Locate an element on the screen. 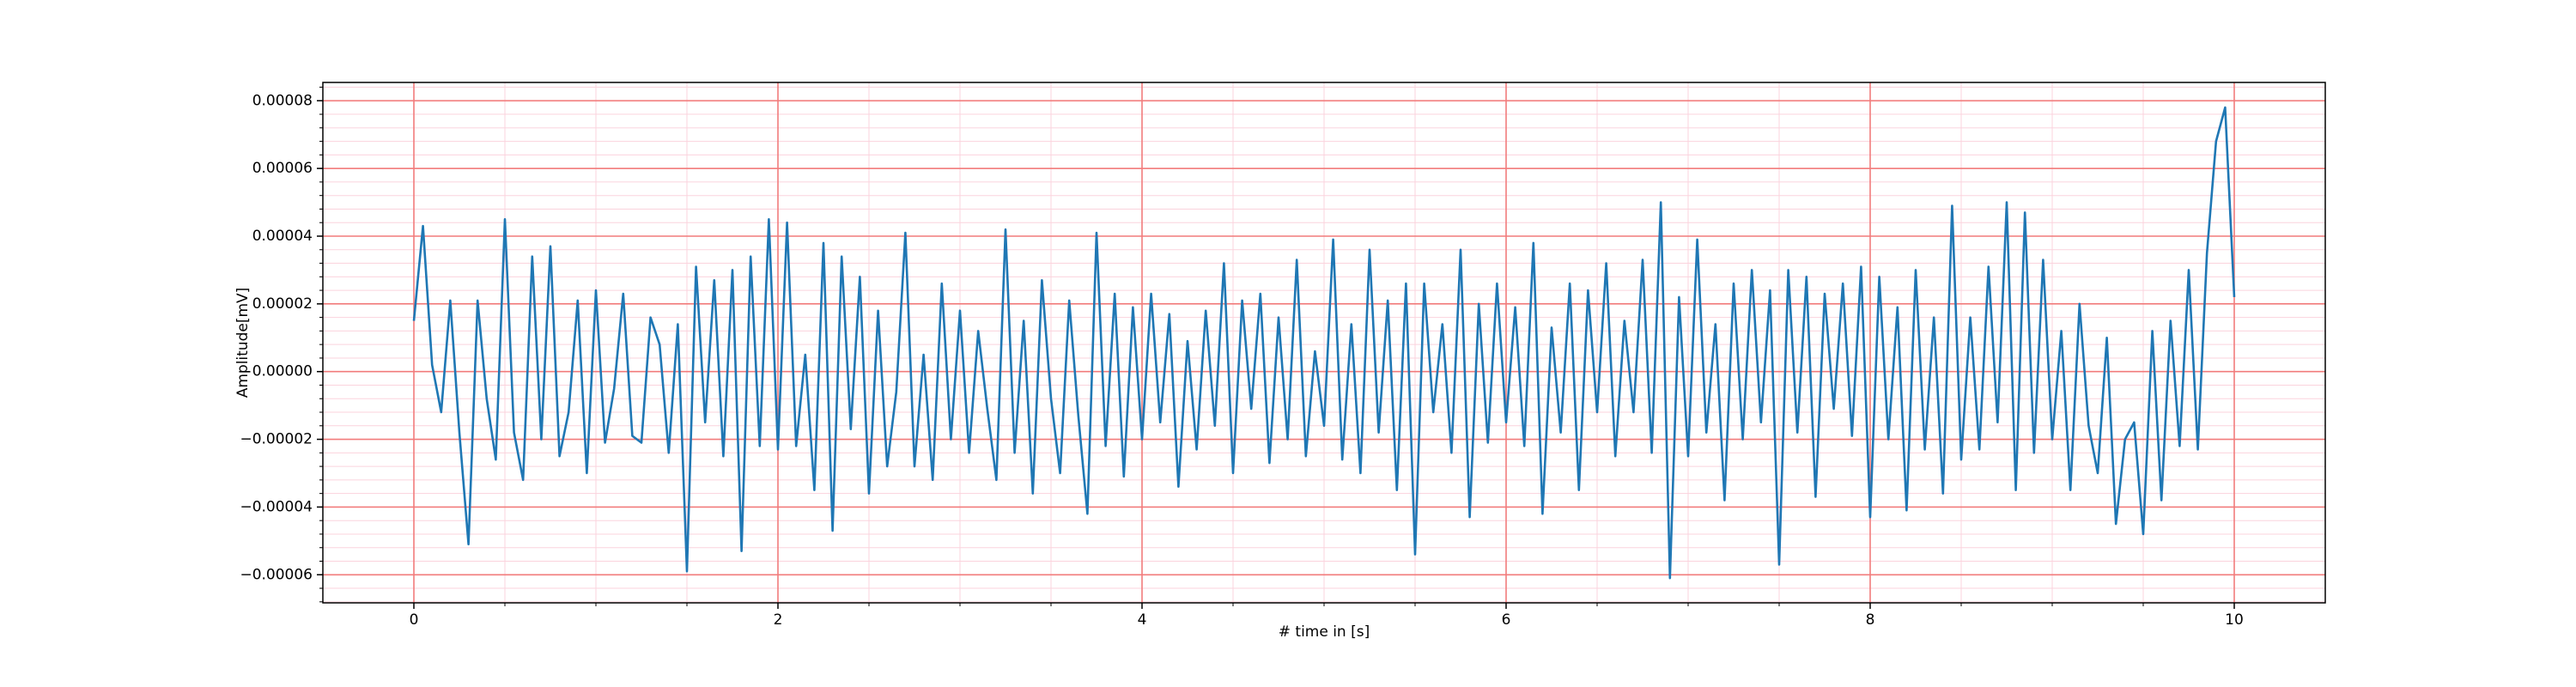 The image size is (2576, 687). y-tick-label: 0.00004 is located at coordinates (282, 236).